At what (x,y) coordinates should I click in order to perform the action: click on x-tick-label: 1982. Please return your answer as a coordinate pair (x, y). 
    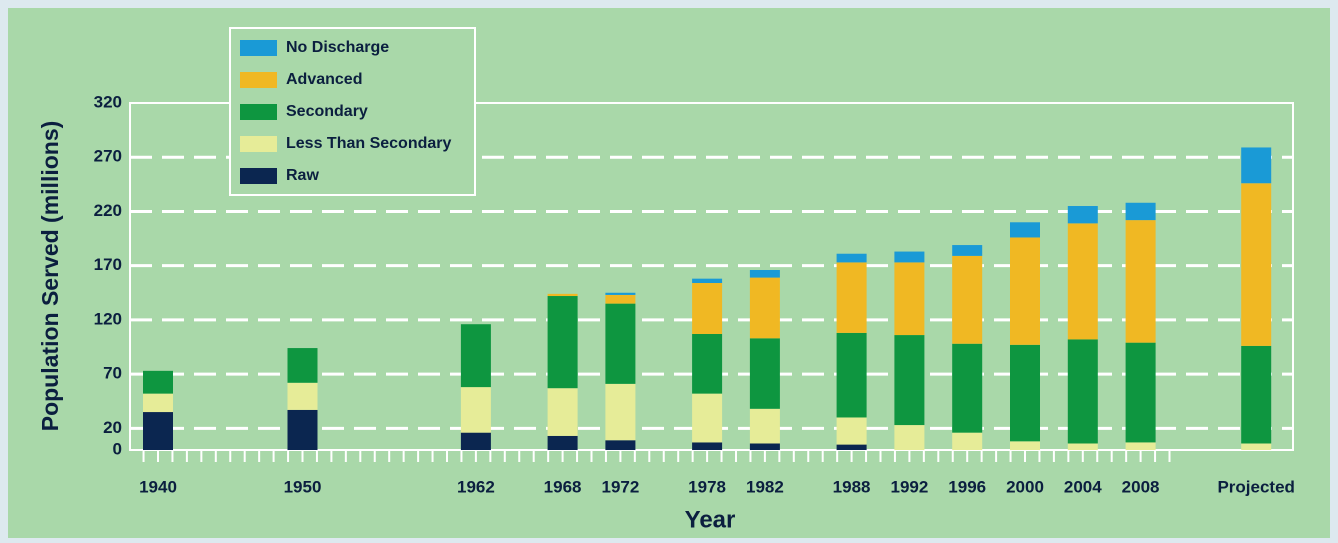
    Looking at the image, I should click on (765, 486).